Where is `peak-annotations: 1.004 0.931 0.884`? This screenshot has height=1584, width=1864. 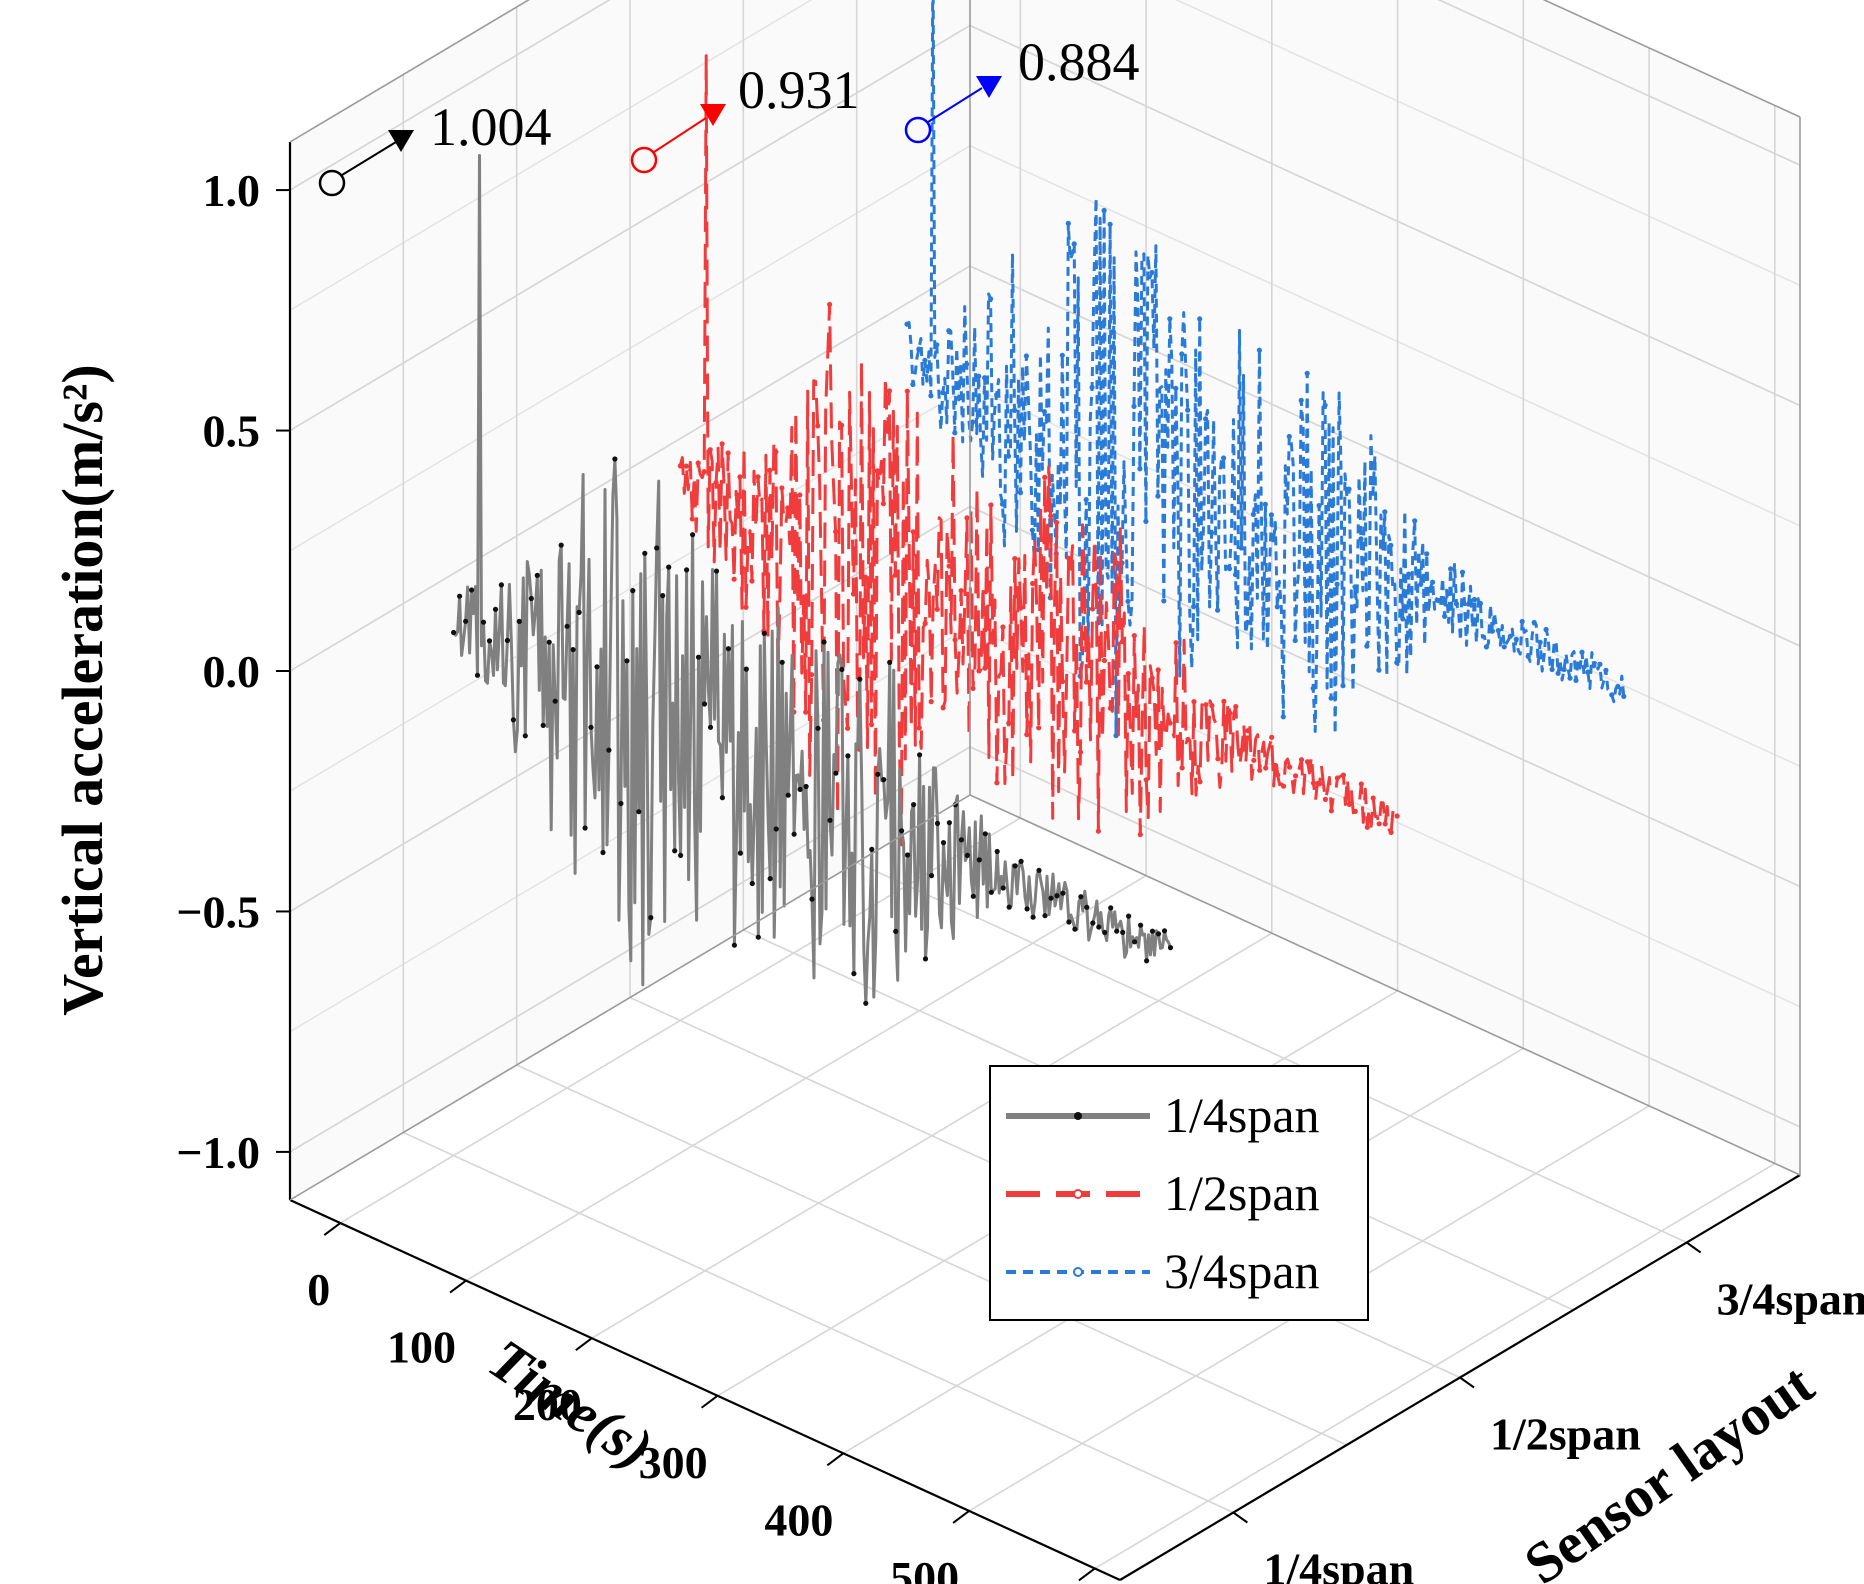 peak-annotations: 1.004 0.931 0.884 is located at coordinates (729, 114).